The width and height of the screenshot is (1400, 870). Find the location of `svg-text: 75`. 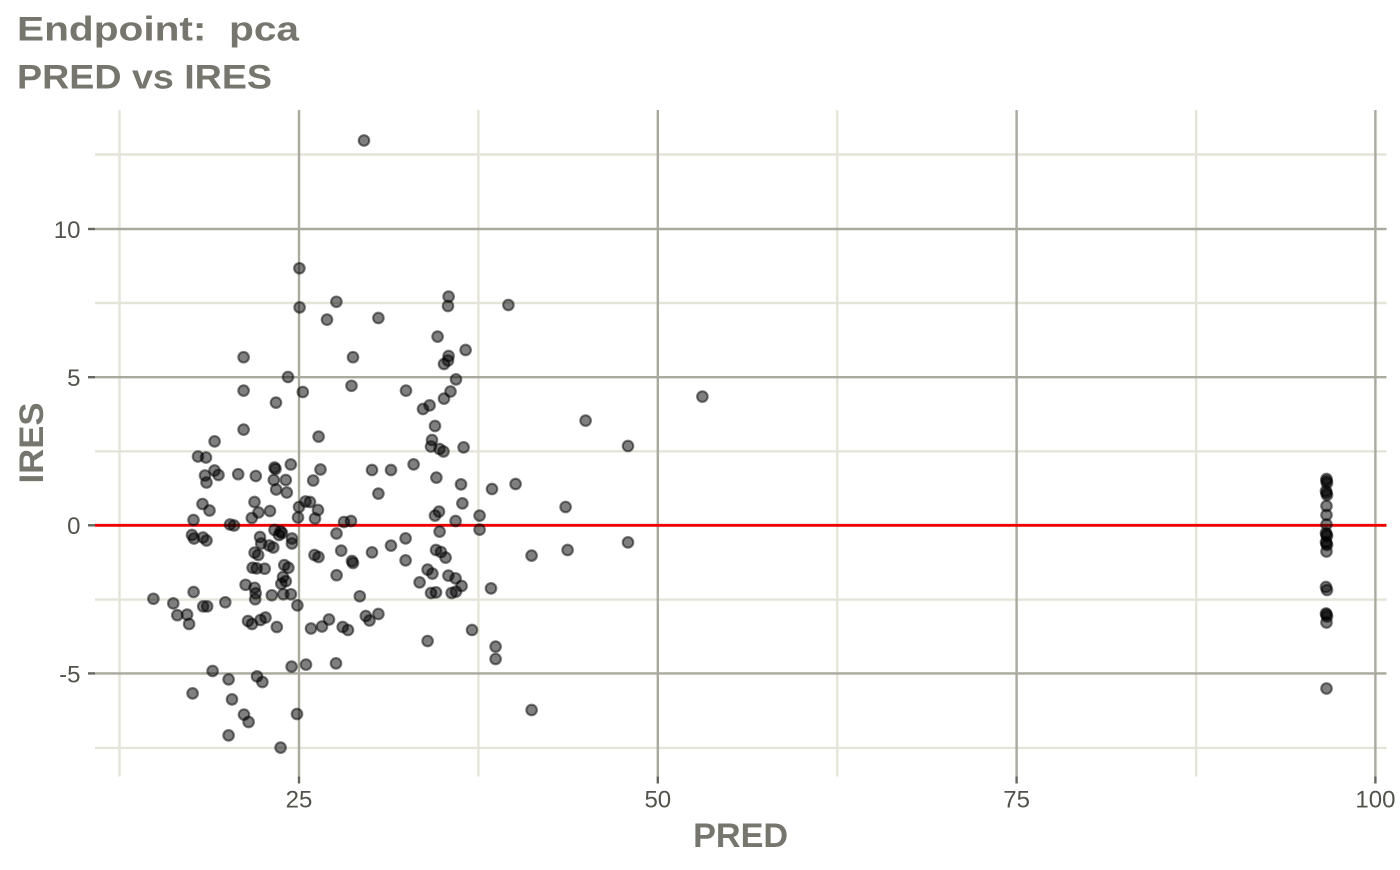

svg-text: 75 is located at coordinates (1016, 800).